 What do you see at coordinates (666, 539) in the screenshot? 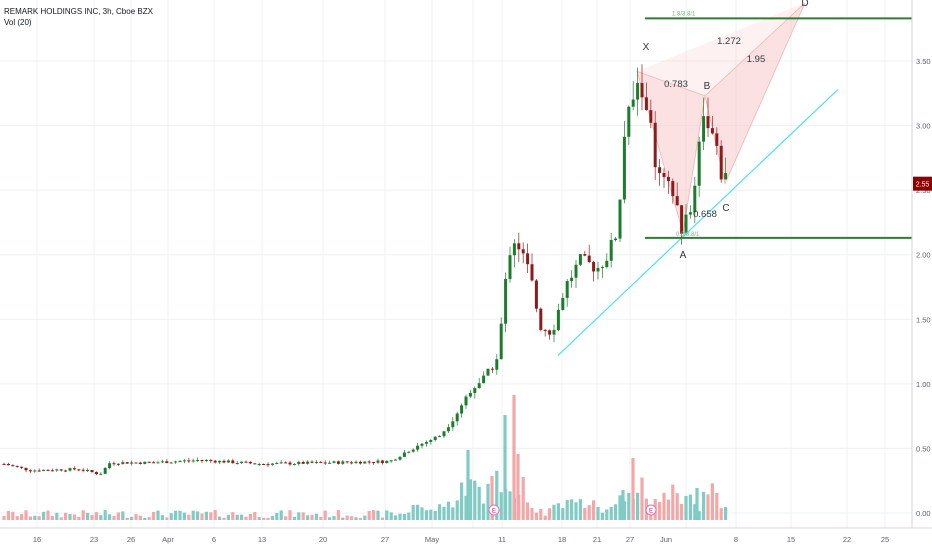
I see `x-tick-label: Jun` at bounding box center [666, 539].